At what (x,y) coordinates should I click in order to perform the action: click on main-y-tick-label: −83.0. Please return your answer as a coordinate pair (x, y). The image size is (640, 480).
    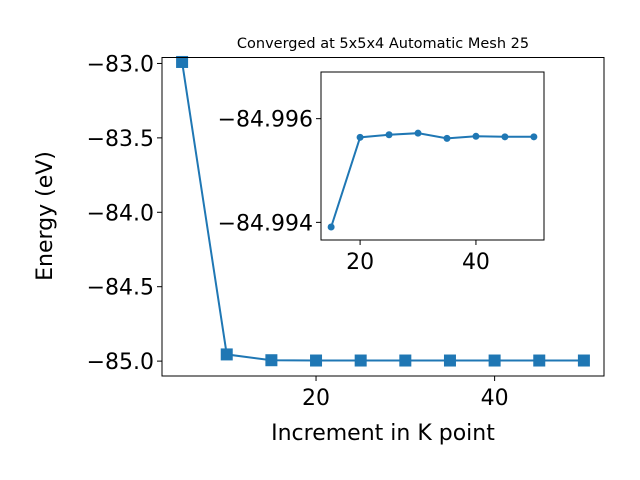
    Looking at the image, I should click on (120, 64).